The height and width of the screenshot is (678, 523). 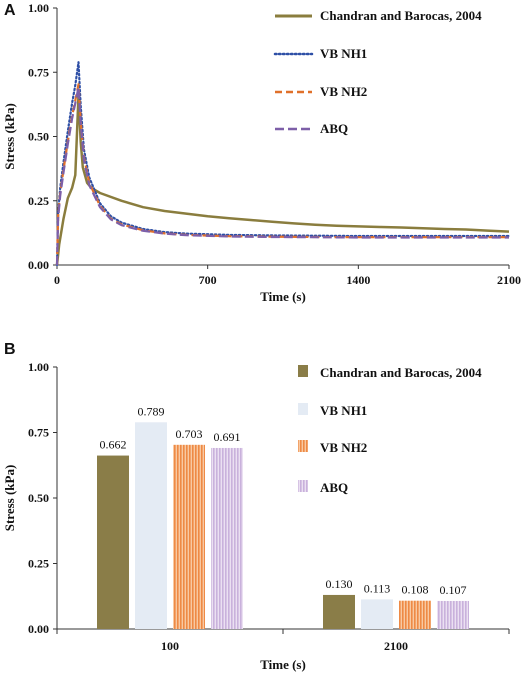 What do you see at coordinates (38, 629) in the screenshot?
I see `panel-b-y-tick-label: 0.00` at bounding box center [38, 629].